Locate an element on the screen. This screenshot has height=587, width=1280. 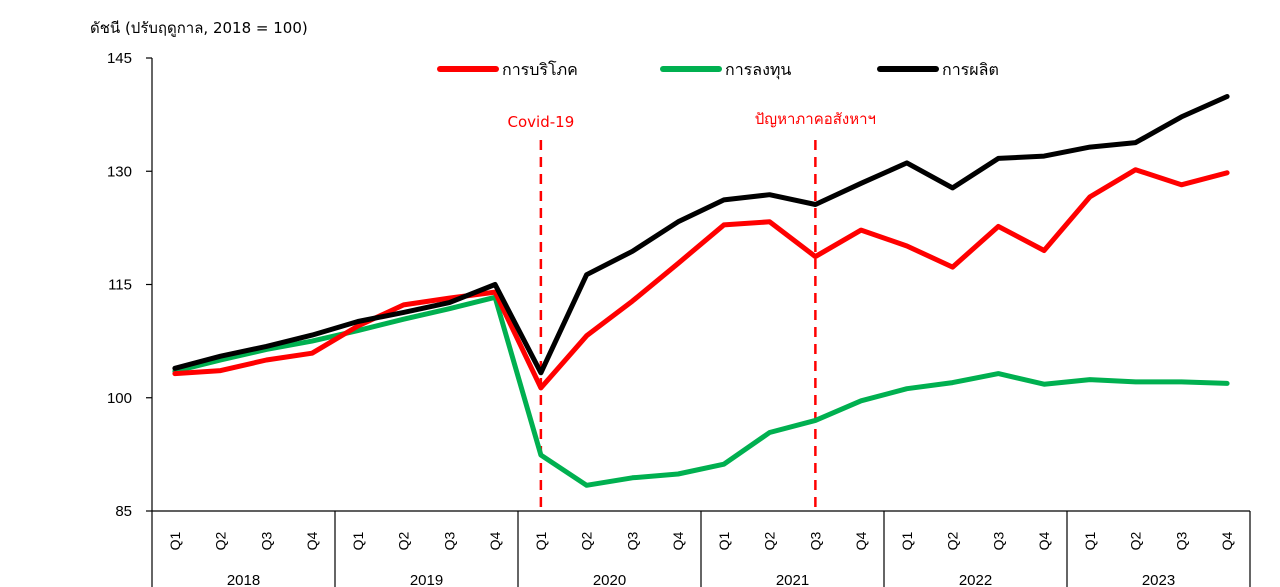
x-tick-label-year: 2018 is located at coordinates (243, 579).